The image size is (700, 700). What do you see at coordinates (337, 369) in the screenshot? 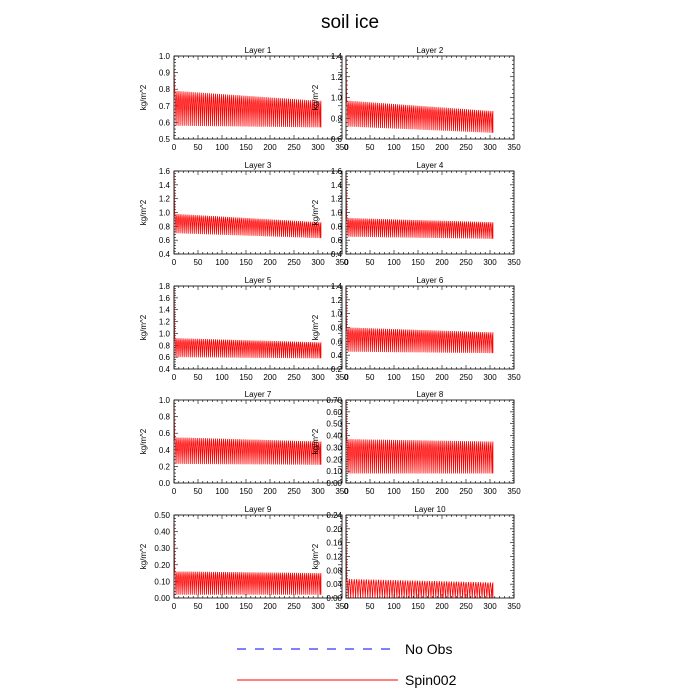
I see `y-tick-label: 0.2` at bounding box center [337, 369].